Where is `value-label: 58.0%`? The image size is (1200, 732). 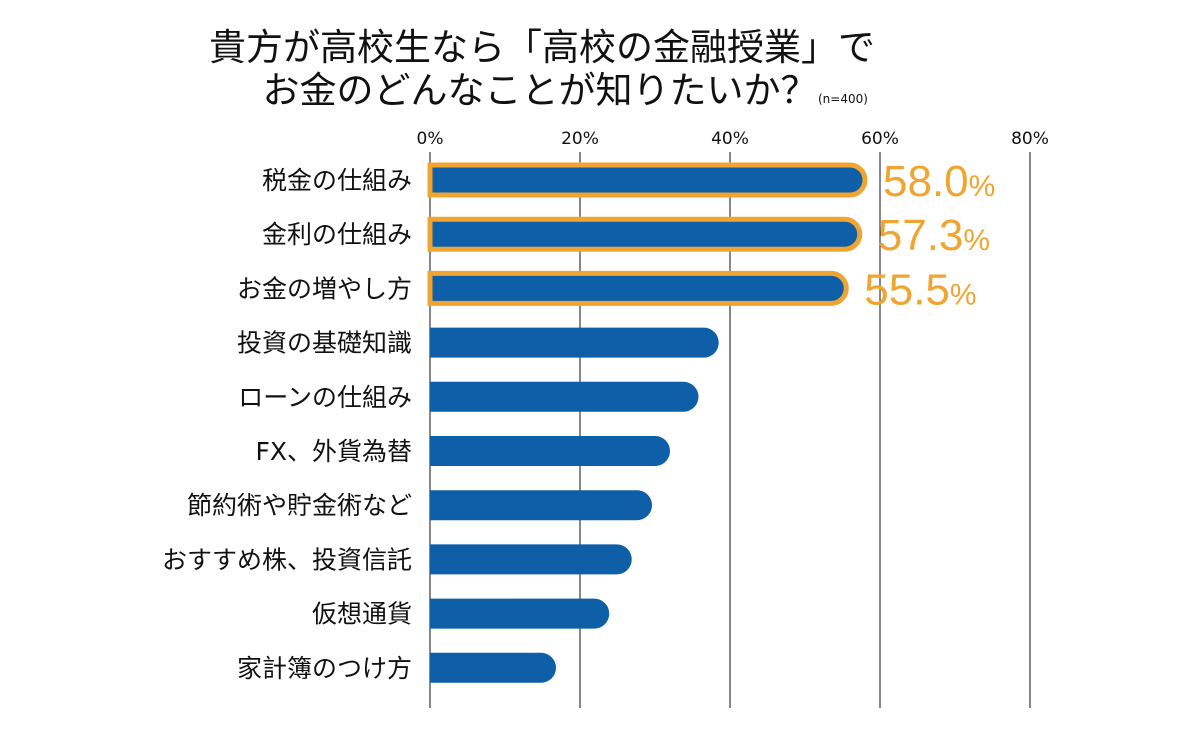 value-label: 58.0% is located at coordinates (939, 181).